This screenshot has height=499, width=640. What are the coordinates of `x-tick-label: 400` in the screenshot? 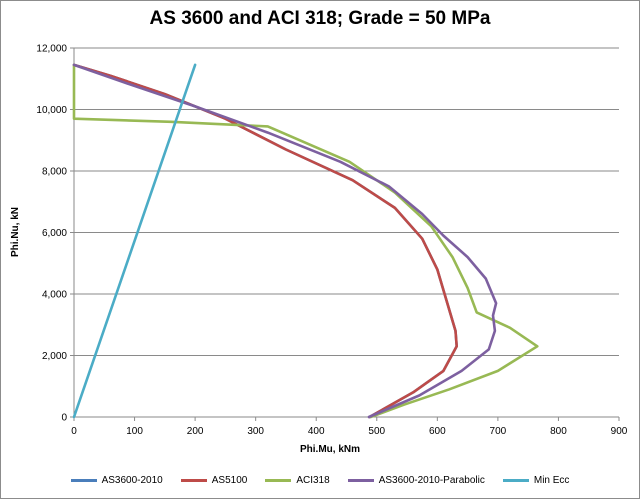 It's located at (316, 431).